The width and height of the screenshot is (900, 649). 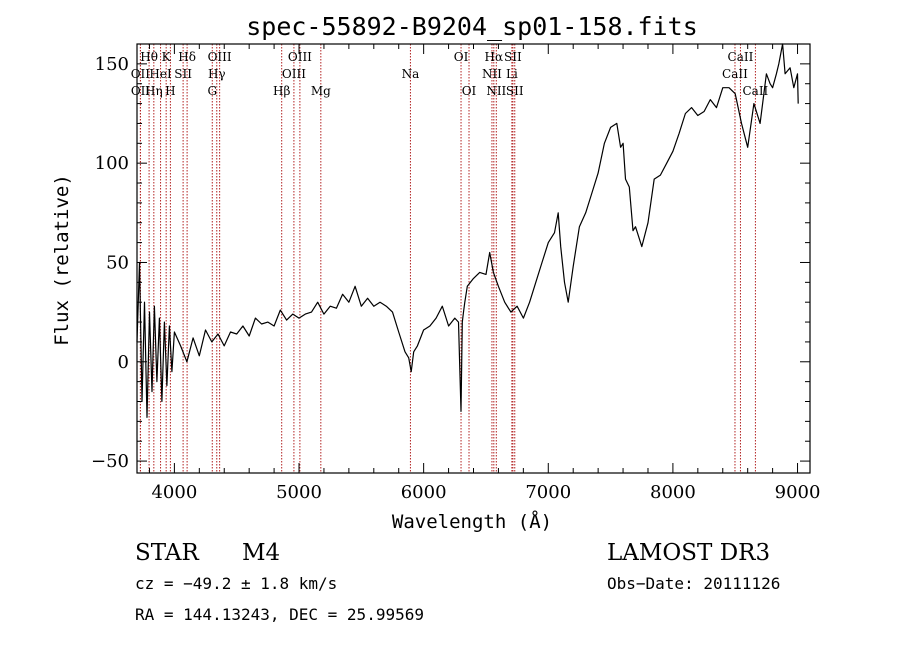 What do you see at coordinates (424, 492) in the screenshot?
I see `x-tick-label: 6000` at bounding box center [424, 492].